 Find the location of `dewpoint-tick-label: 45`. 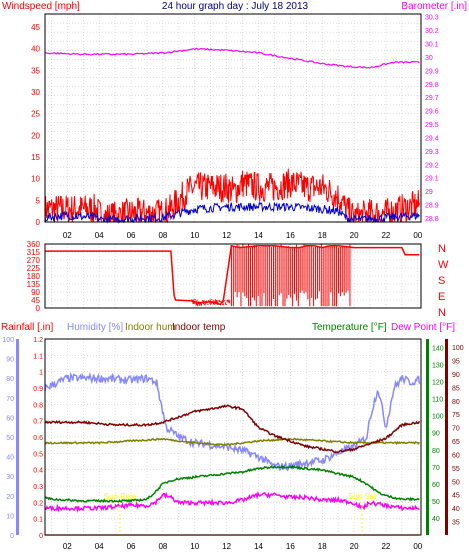

dewpoint-tick-label: 45 is located at coordinates (456, 496).